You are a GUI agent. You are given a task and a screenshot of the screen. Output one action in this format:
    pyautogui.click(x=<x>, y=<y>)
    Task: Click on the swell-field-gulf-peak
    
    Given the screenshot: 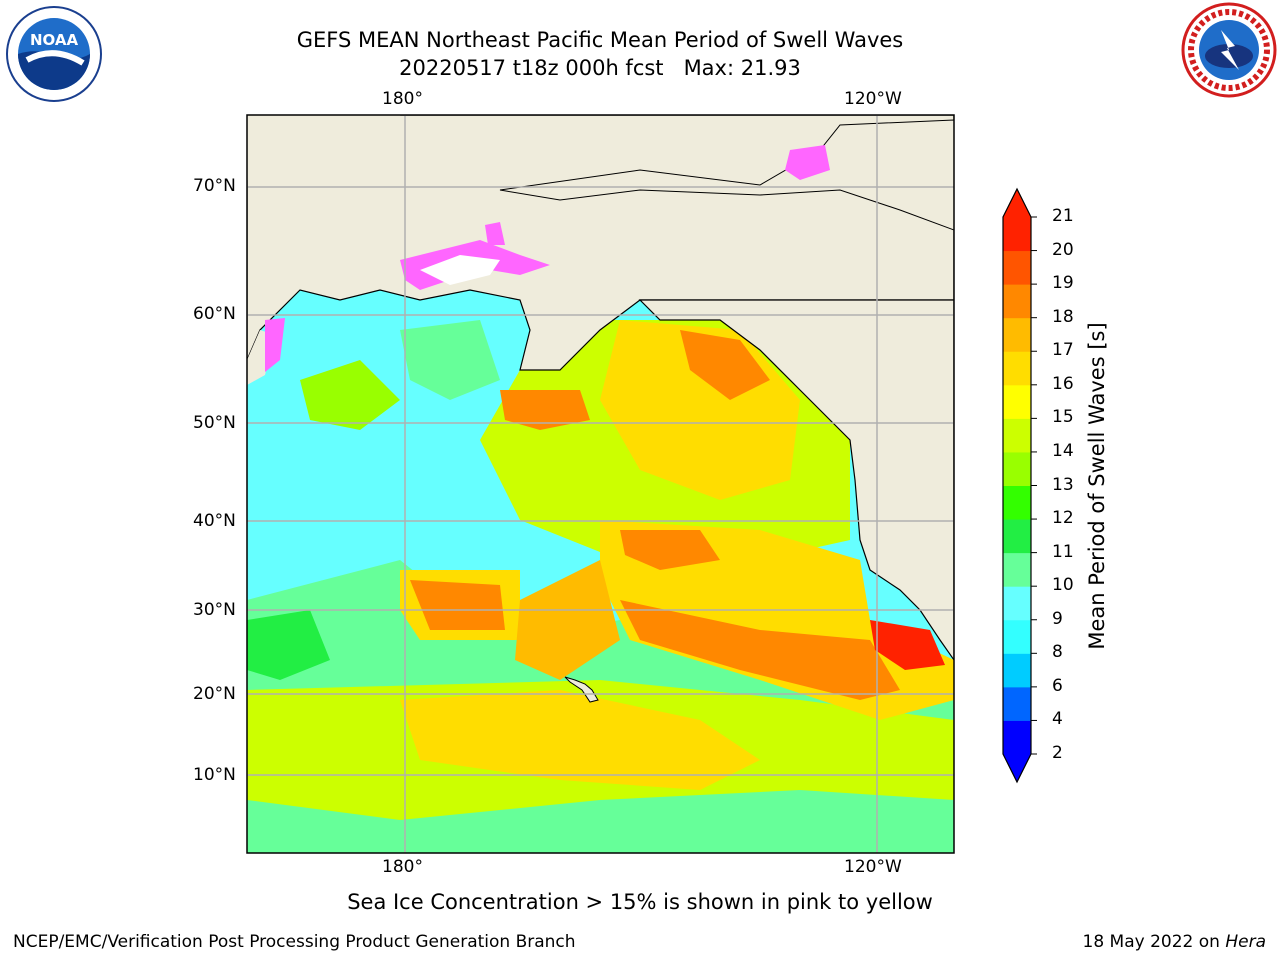 What is the action you would take?
    pyautogui.click(x=725, y=365)
    